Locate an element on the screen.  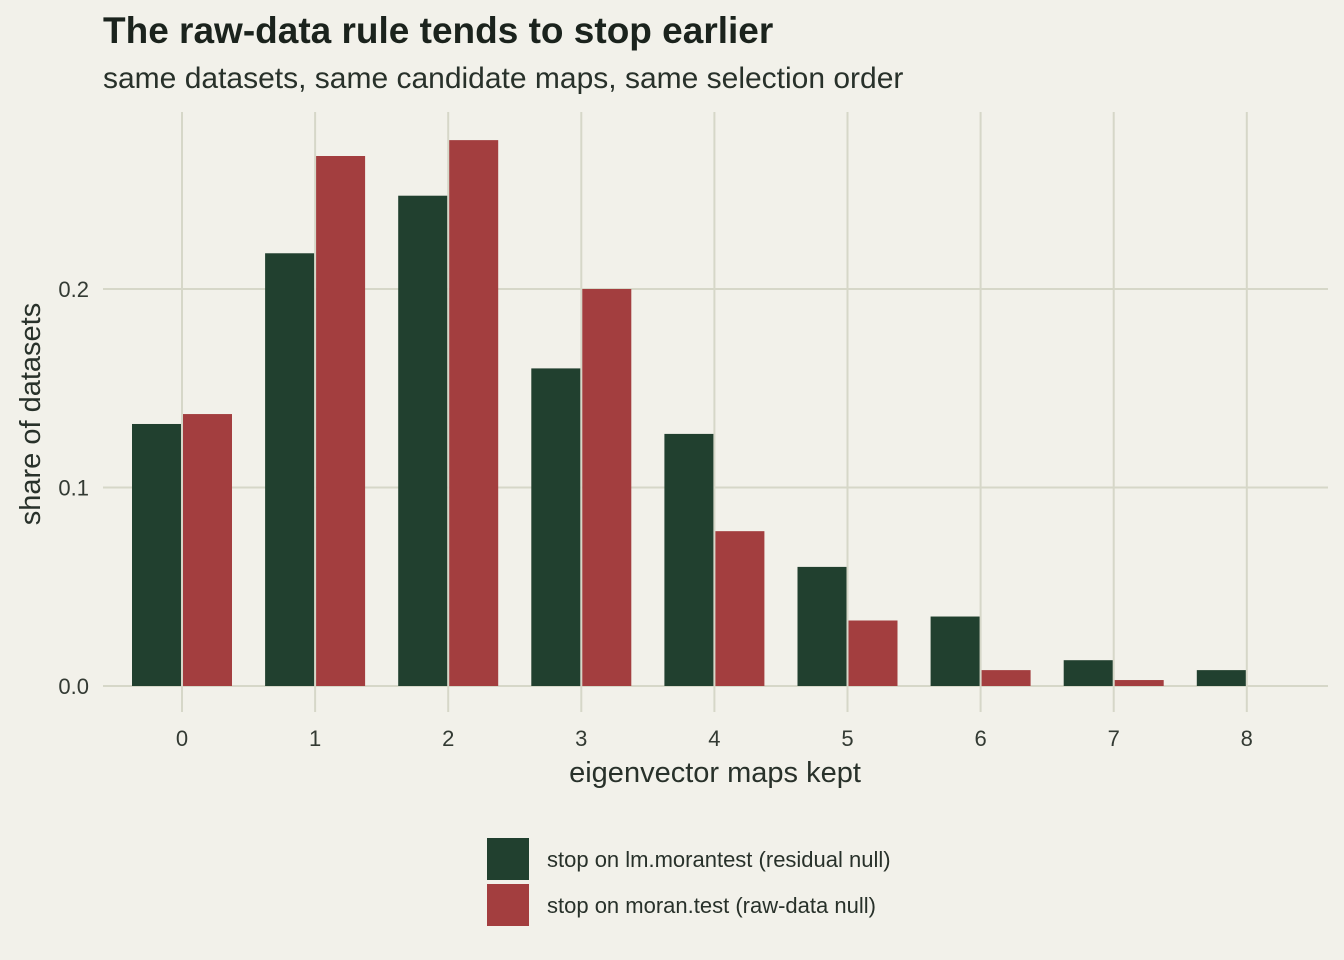
chart-title: The raw-data rule tends to stop earlier is located at coordinates (438, 30).